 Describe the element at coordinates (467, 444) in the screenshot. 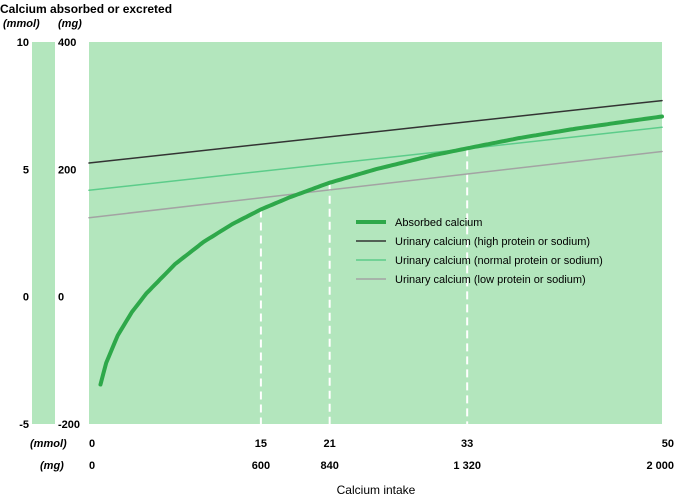

I see `x-tick-mmol: 33` at that location.